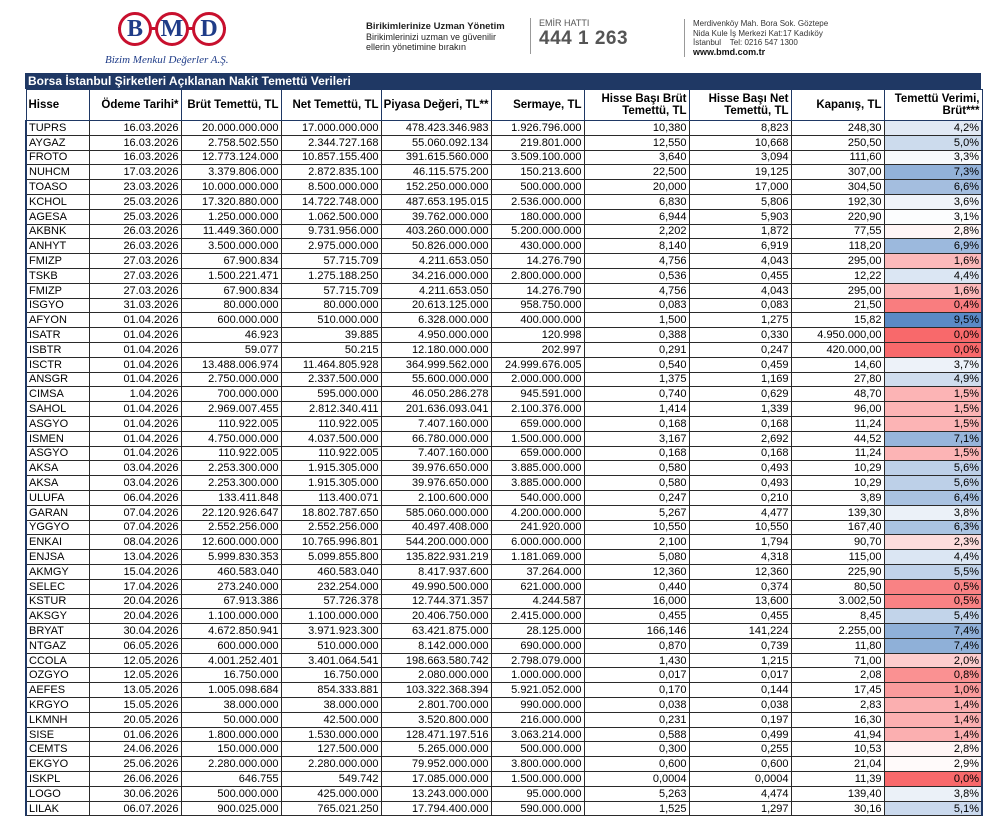 Image resolution: width=984 pixels, height=821 pixels. What do you see at coordinates (436, 246) in the screenshot?
I see `data-cell: 50.826.000.000` at bounding box center [436, 246].